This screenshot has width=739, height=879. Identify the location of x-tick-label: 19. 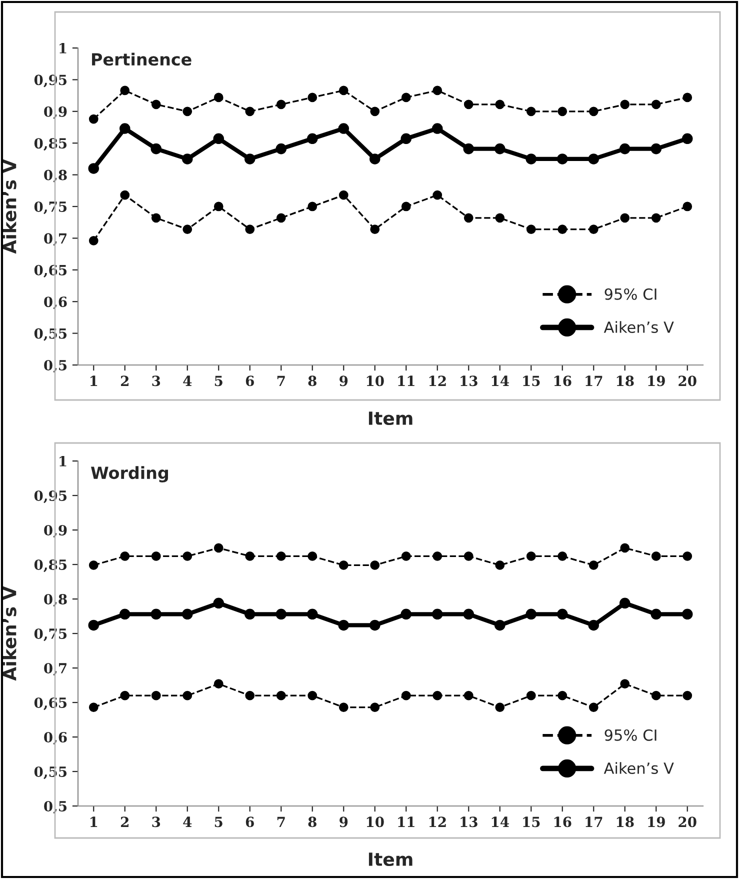
(656, 822).